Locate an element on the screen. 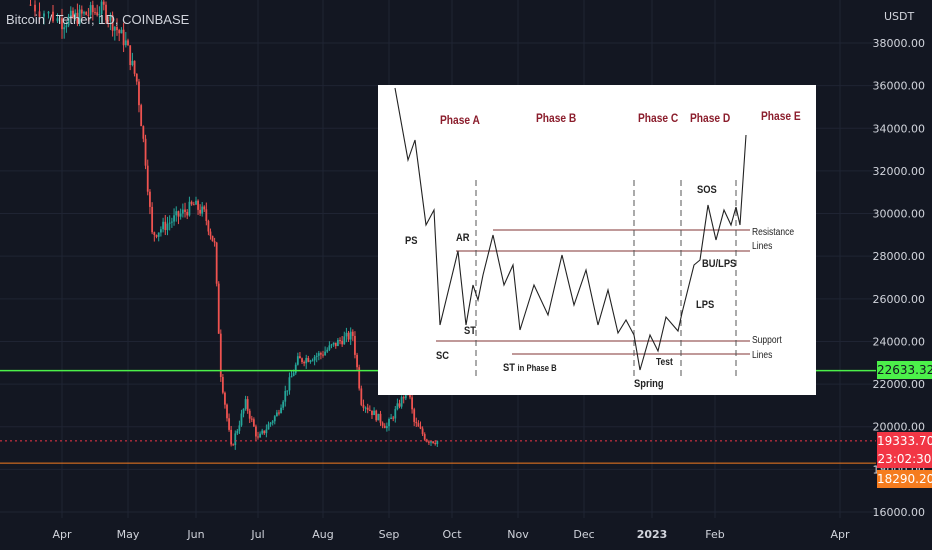 The height and width of the screenshot is (550, 932). x-tick-label: 2023 is located at coordinates (652, 534).